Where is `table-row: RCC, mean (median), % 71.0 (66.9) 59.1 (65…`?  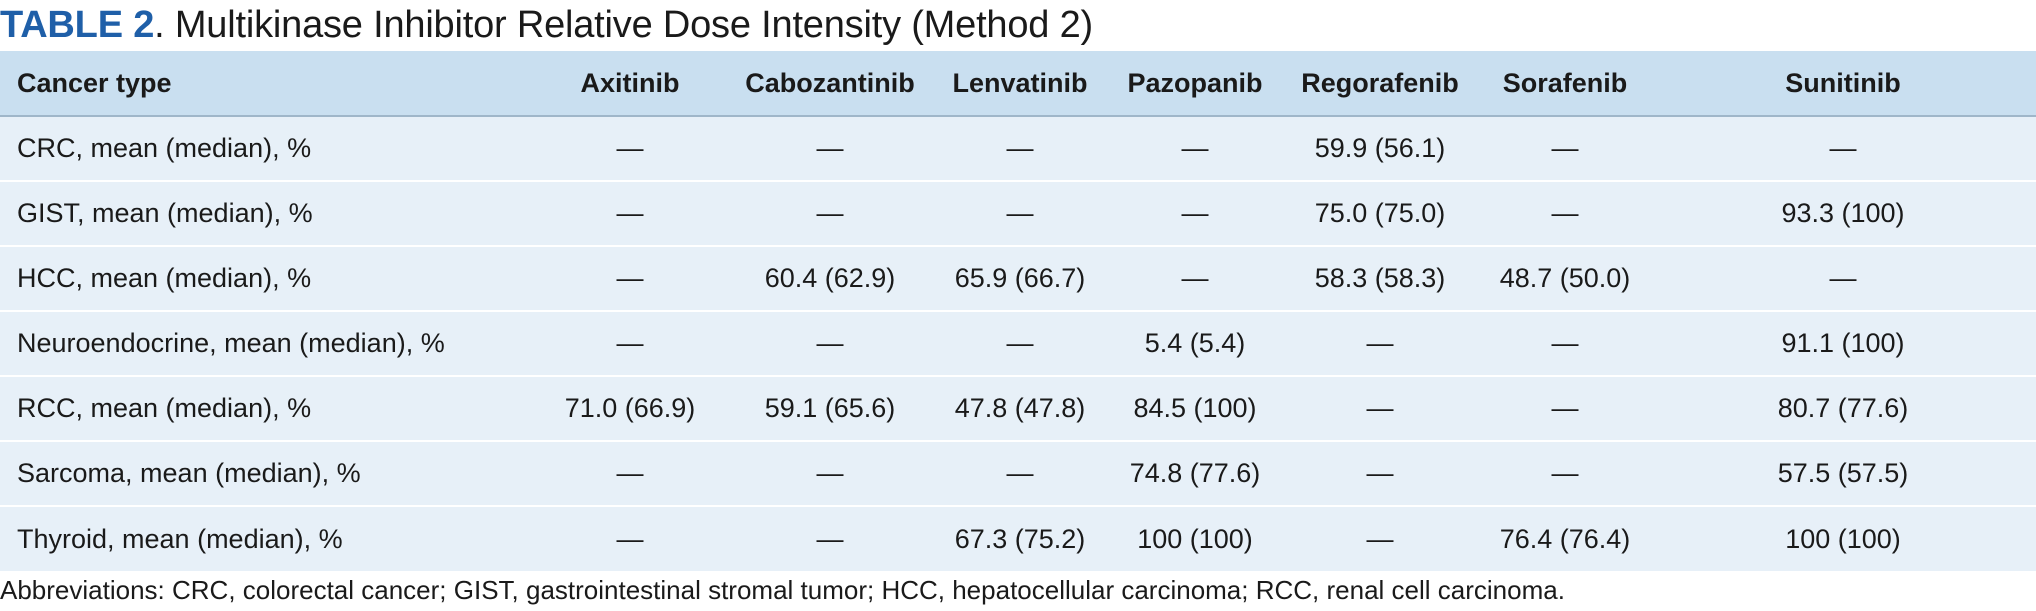
table-row: RCC, mean (median), % 71.0 (66.9) 59.1 (65… is located at coordinates (1018, 409).